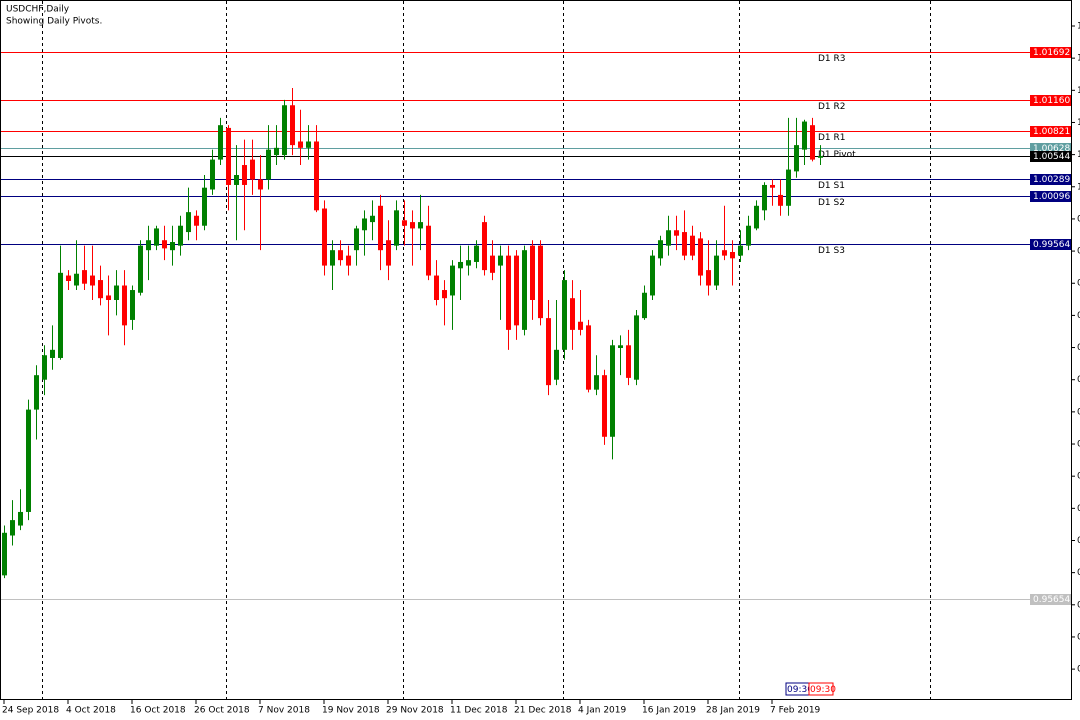 This screenshot has height=720, width=1080. What do you see at coordinates (158, 711) in the screenshot?
I see `x-tick-label: 16 Oct 2018` at bounding box center [158, 711].